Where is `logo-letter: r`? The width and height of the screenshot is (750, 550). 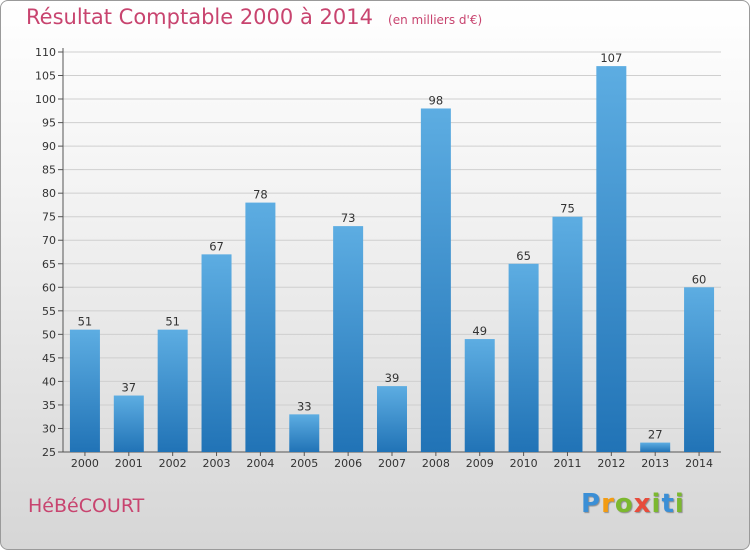 logo-letter: r is located at coordinates (608, 504).